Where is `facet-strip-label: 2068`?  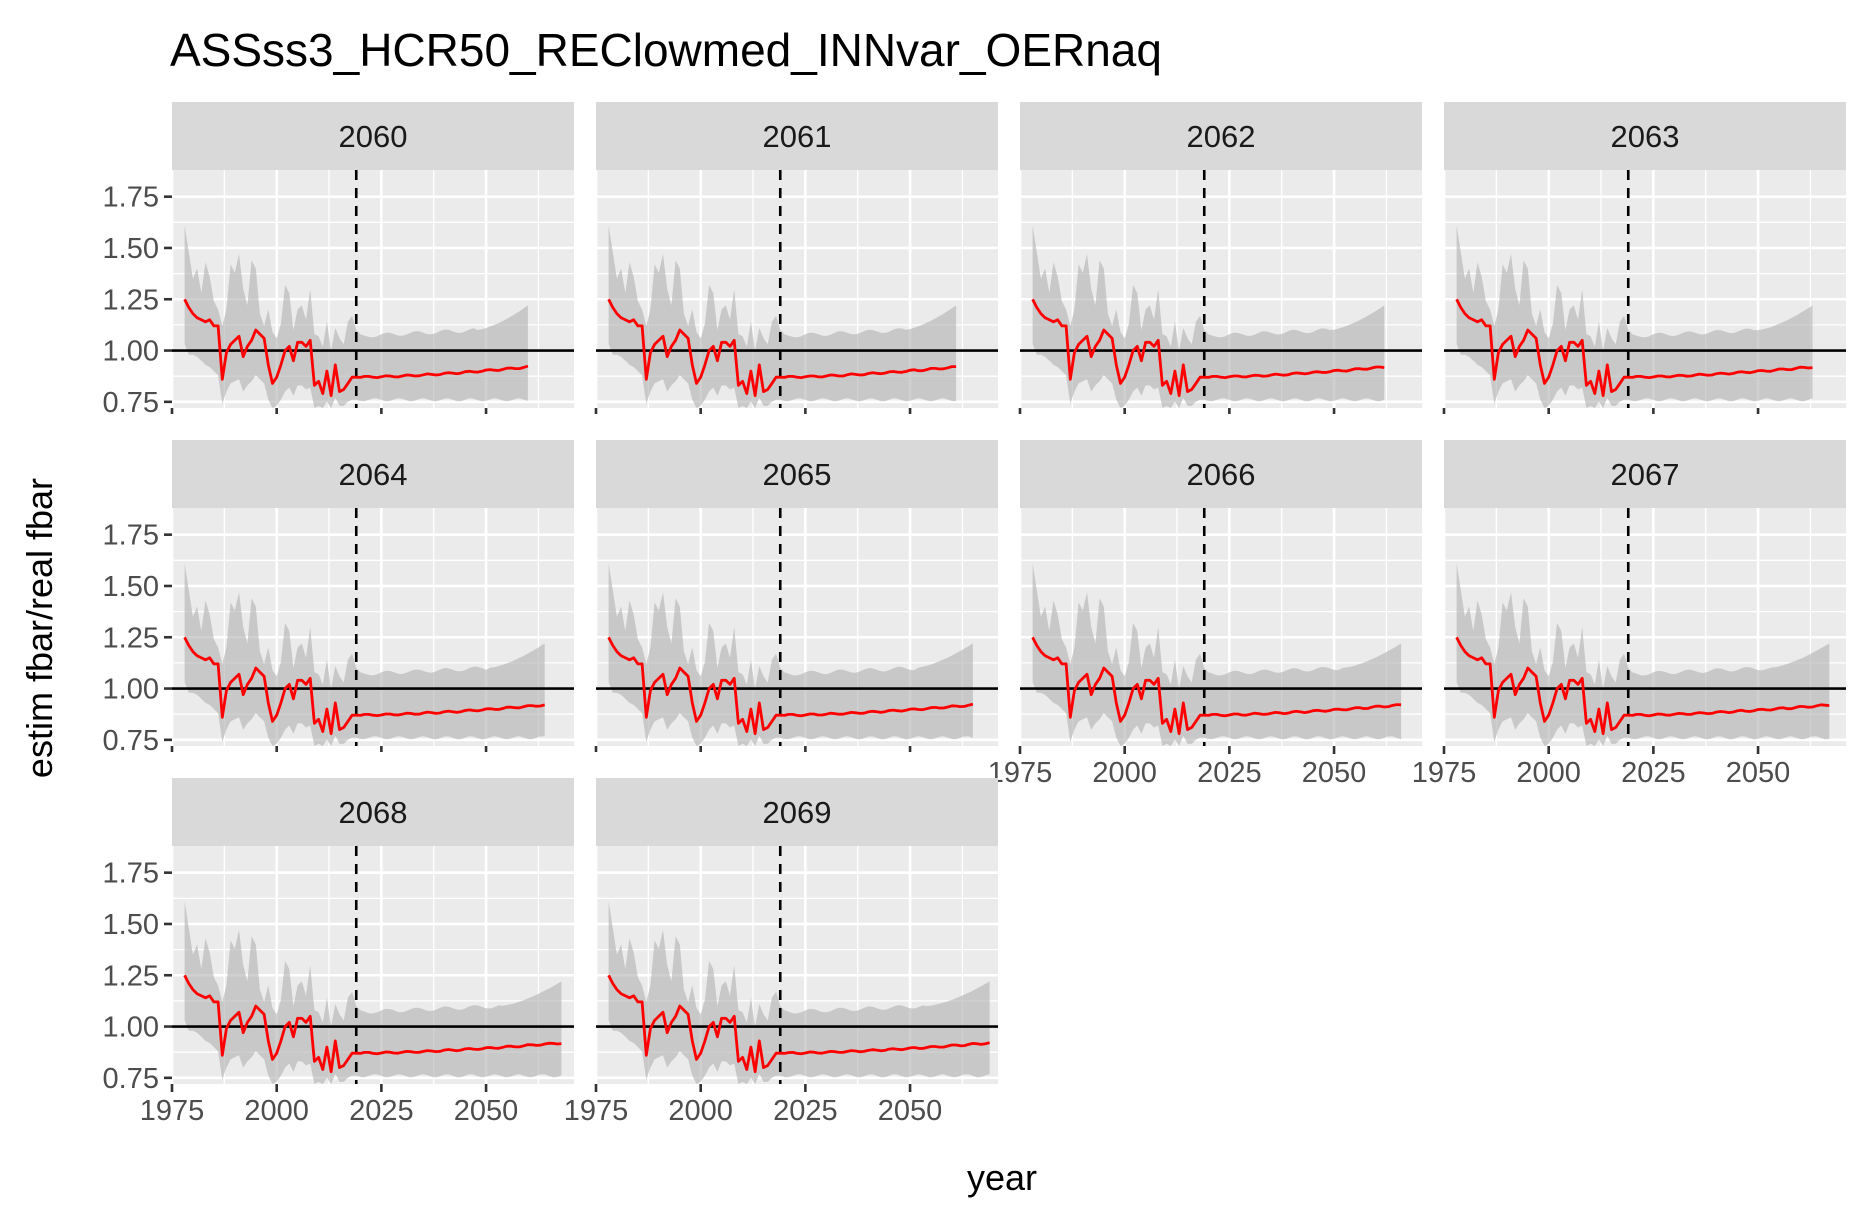
facet-strip-label: 2068 is located at coordinates (373, 812).